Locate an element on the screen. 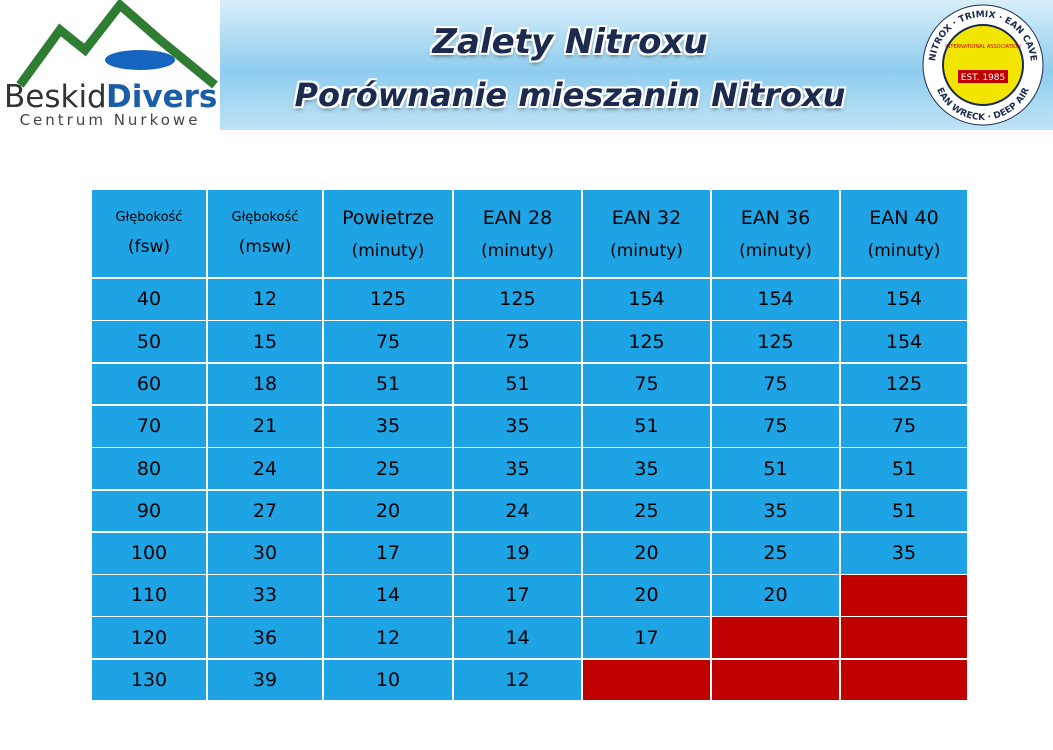 The image size is (1053, 750). header-label: EAN 28 is located at coordinates (517, 217).